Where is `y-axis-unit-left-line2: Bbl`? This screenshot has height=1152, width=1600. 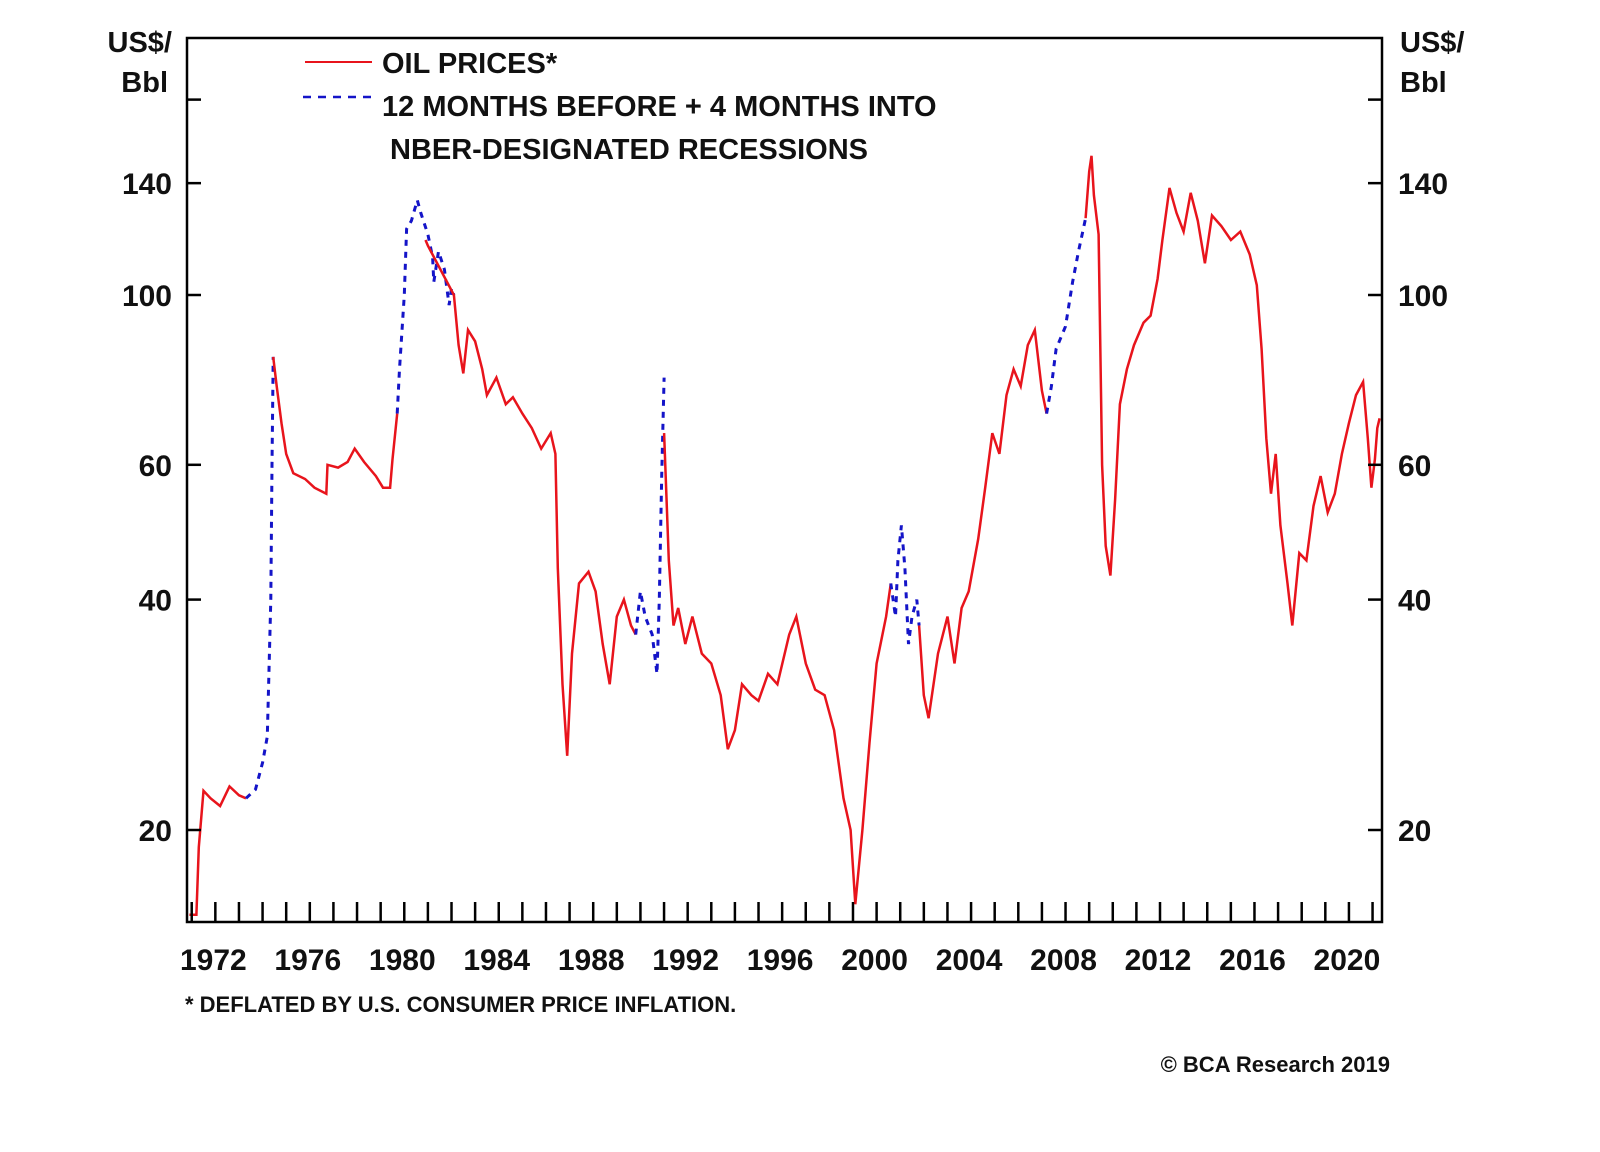 y-axis-unit-left-line2: Bbl is located at coordinates (144, 83).